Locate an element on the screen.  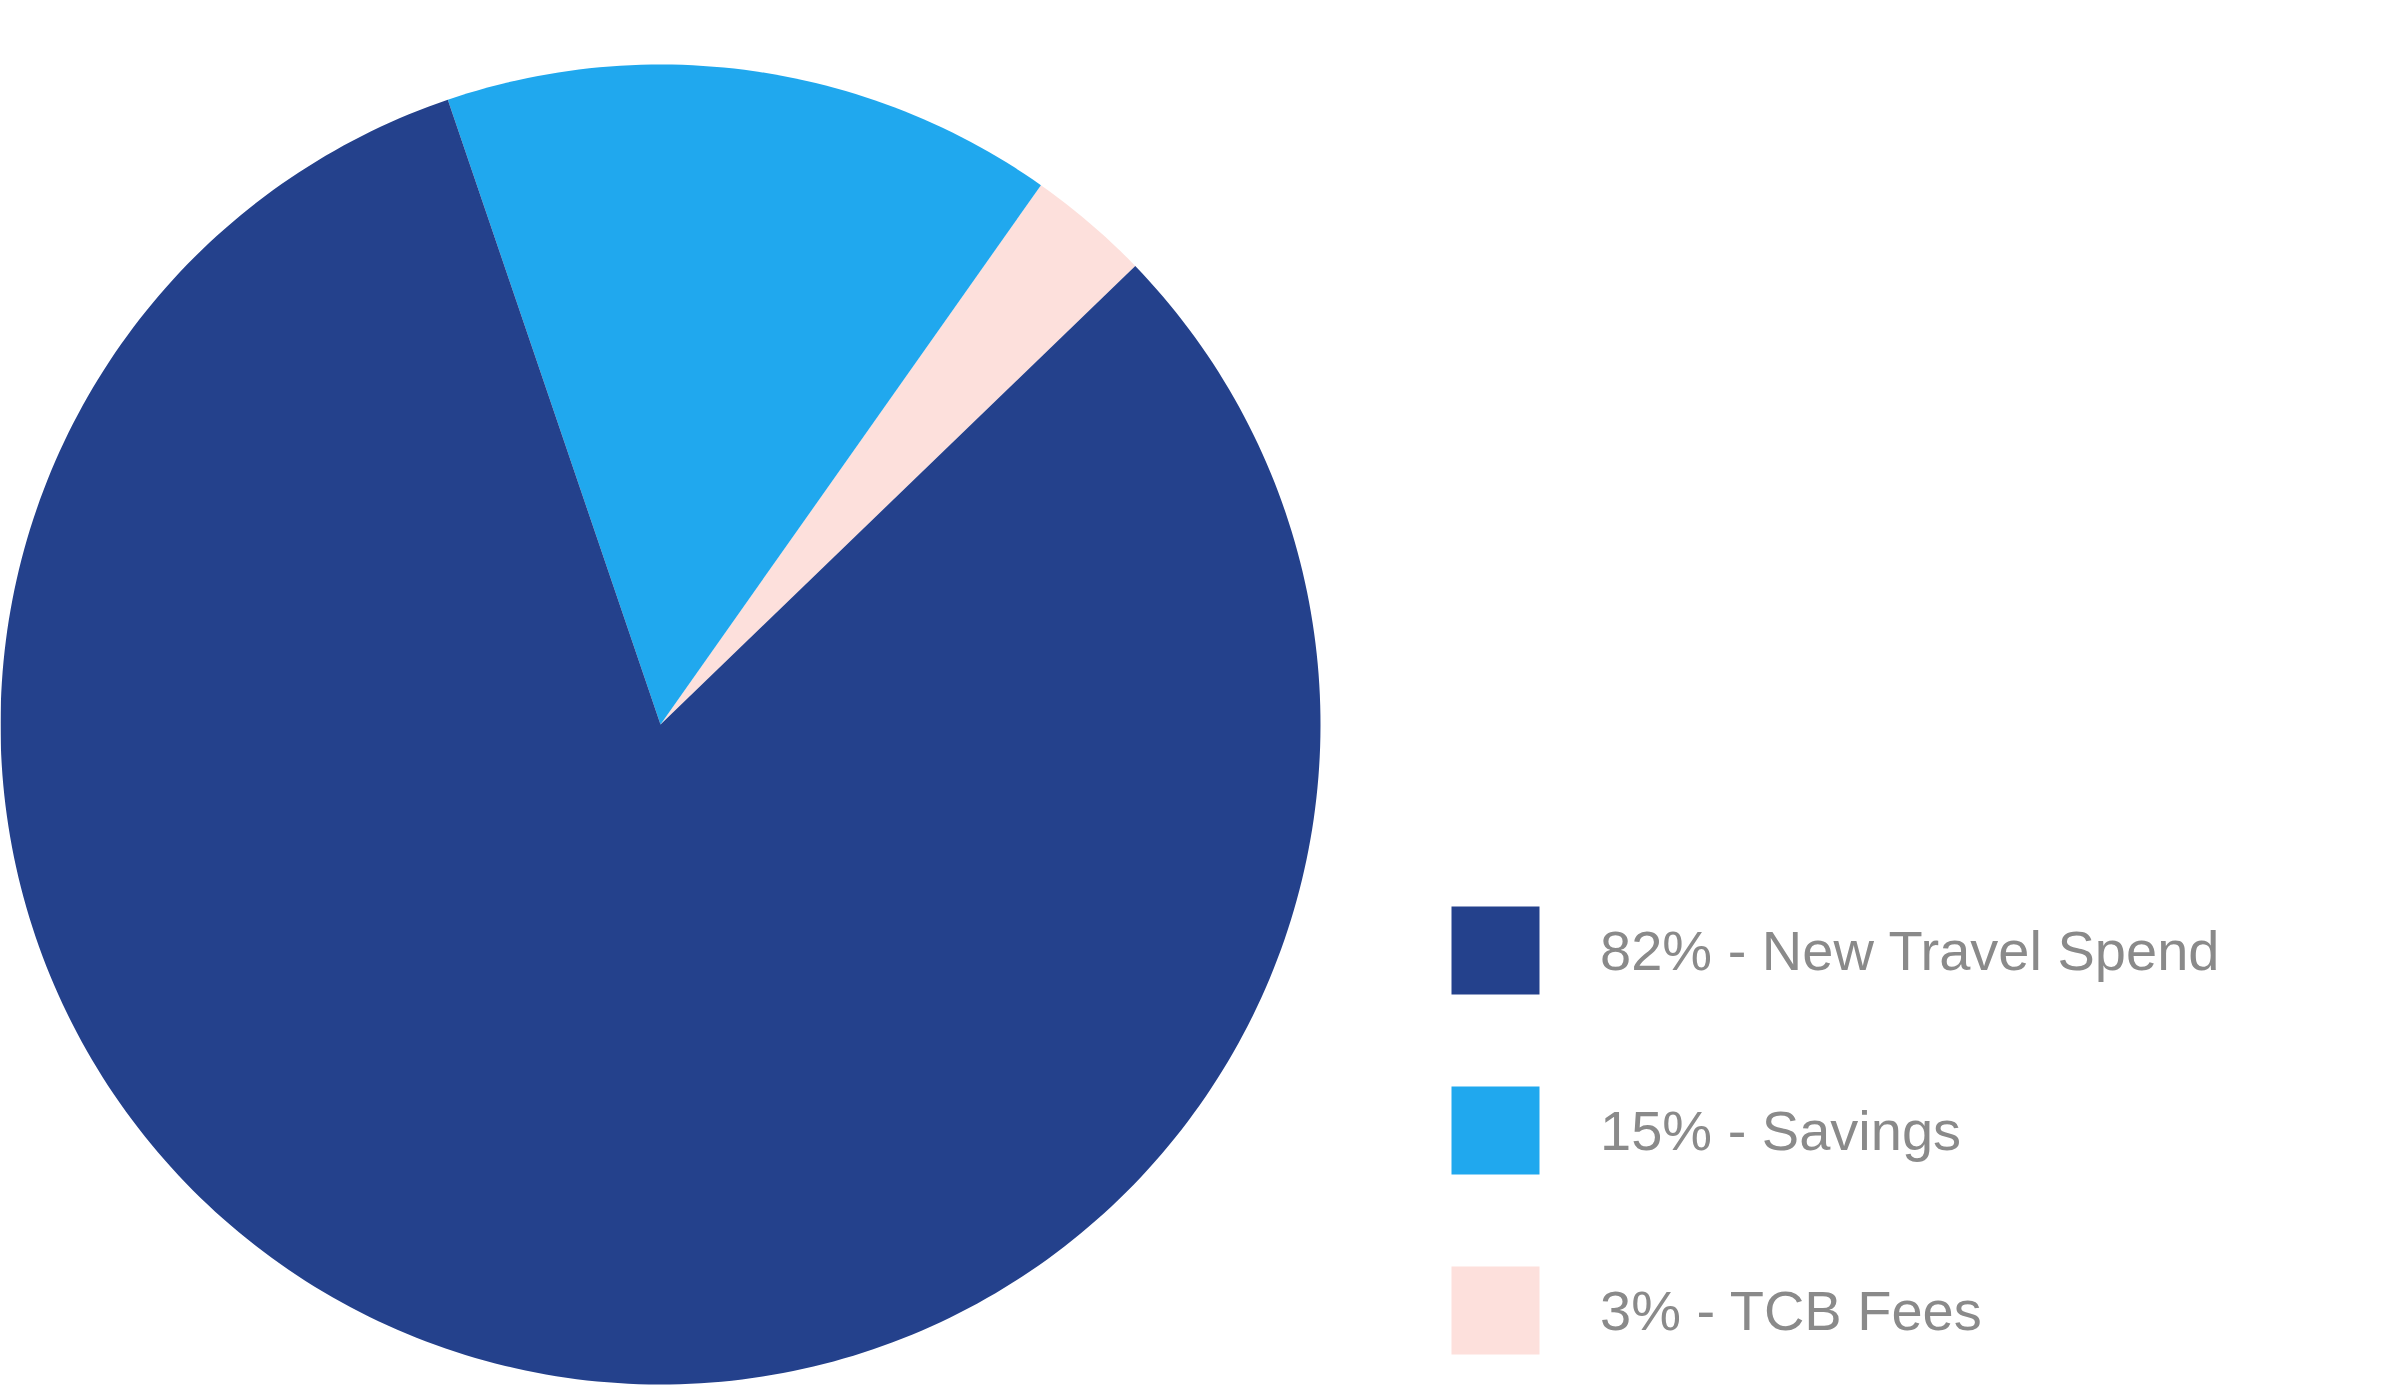
legend-label: 15% - Savings is located at coordinates (1781, 1130).